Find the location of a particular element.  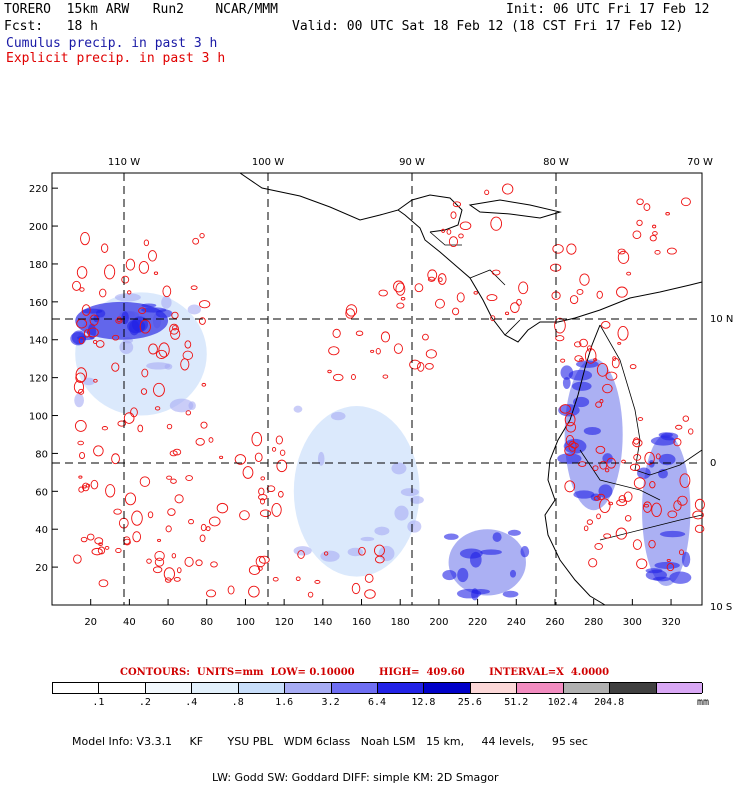

y-tick-label: 80 is located at coordinates (41, 454).